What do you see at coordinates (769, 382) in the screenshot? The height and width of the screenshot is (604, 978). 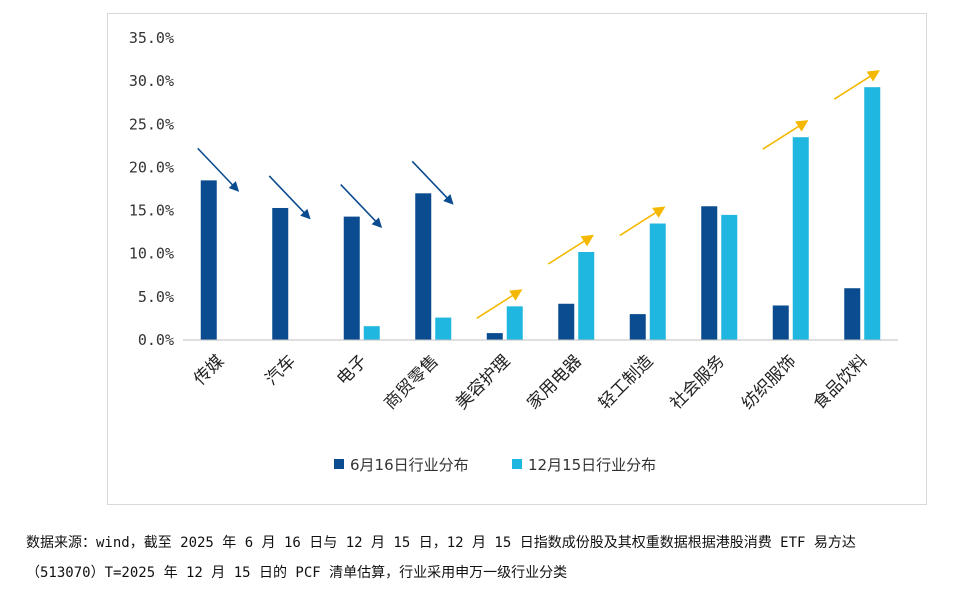 I see `x-tick-label: 纺织服饰` at bounding box center [769, 382].